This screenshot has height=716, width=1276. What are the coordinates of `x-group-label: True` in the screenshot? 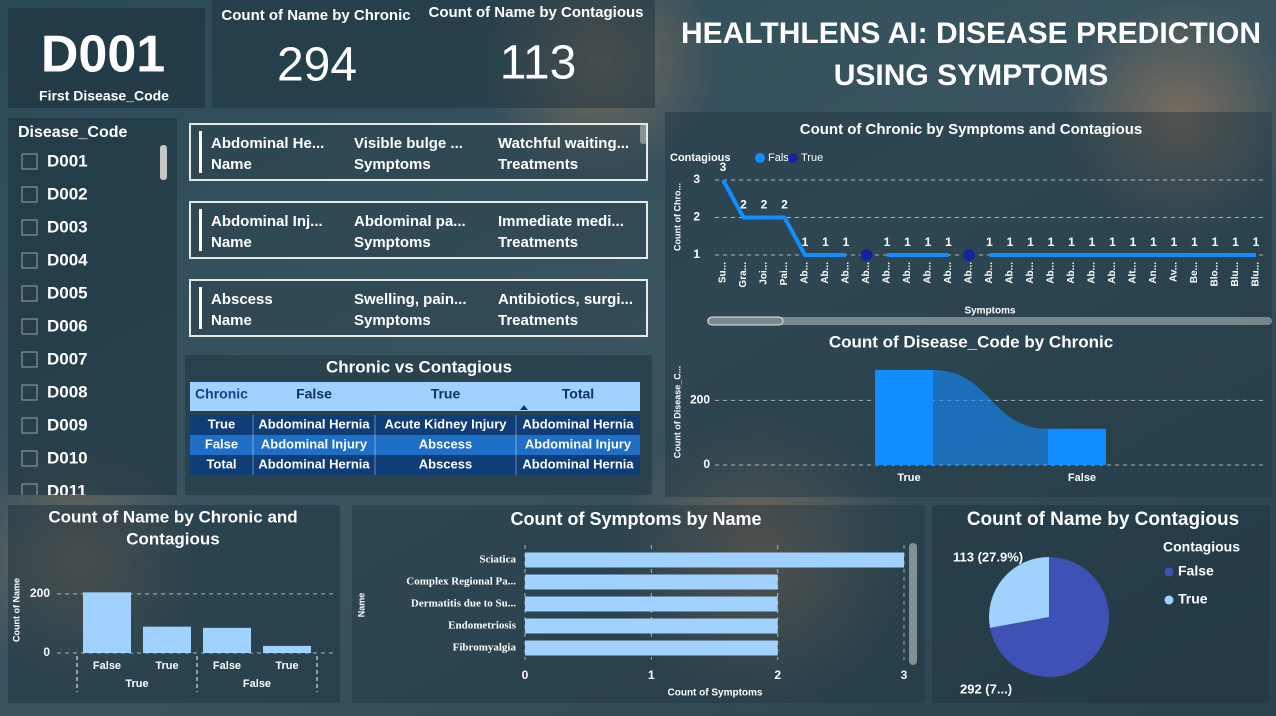 It's located at (136, 684).